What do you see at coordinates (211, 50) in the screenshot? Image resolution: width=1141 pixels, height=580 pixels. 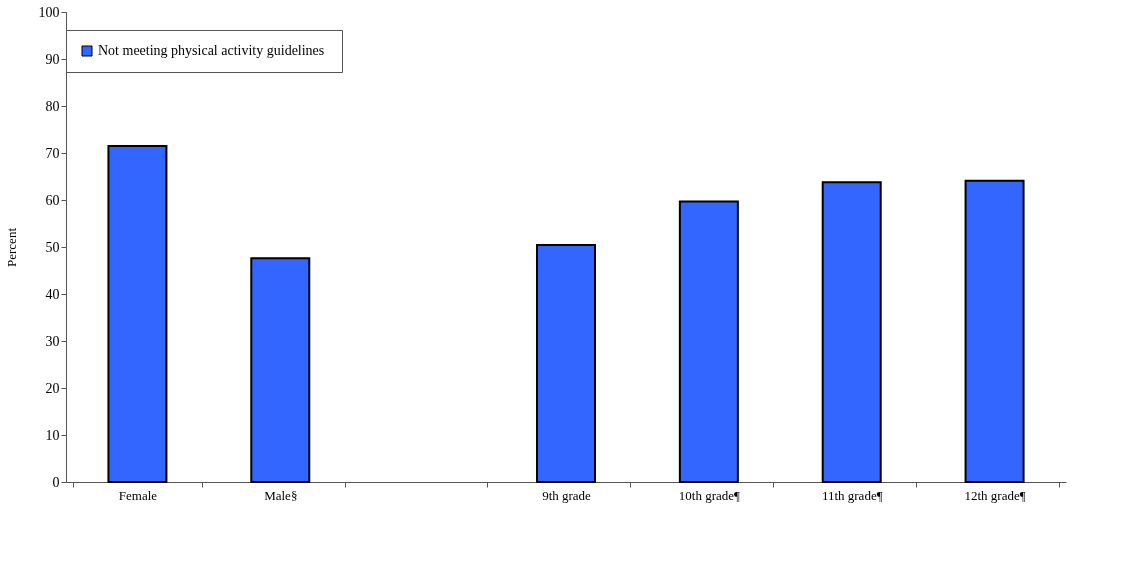 I see `legend-label: Not meeting physical activity guidelines` at bounding box center [211, 50].